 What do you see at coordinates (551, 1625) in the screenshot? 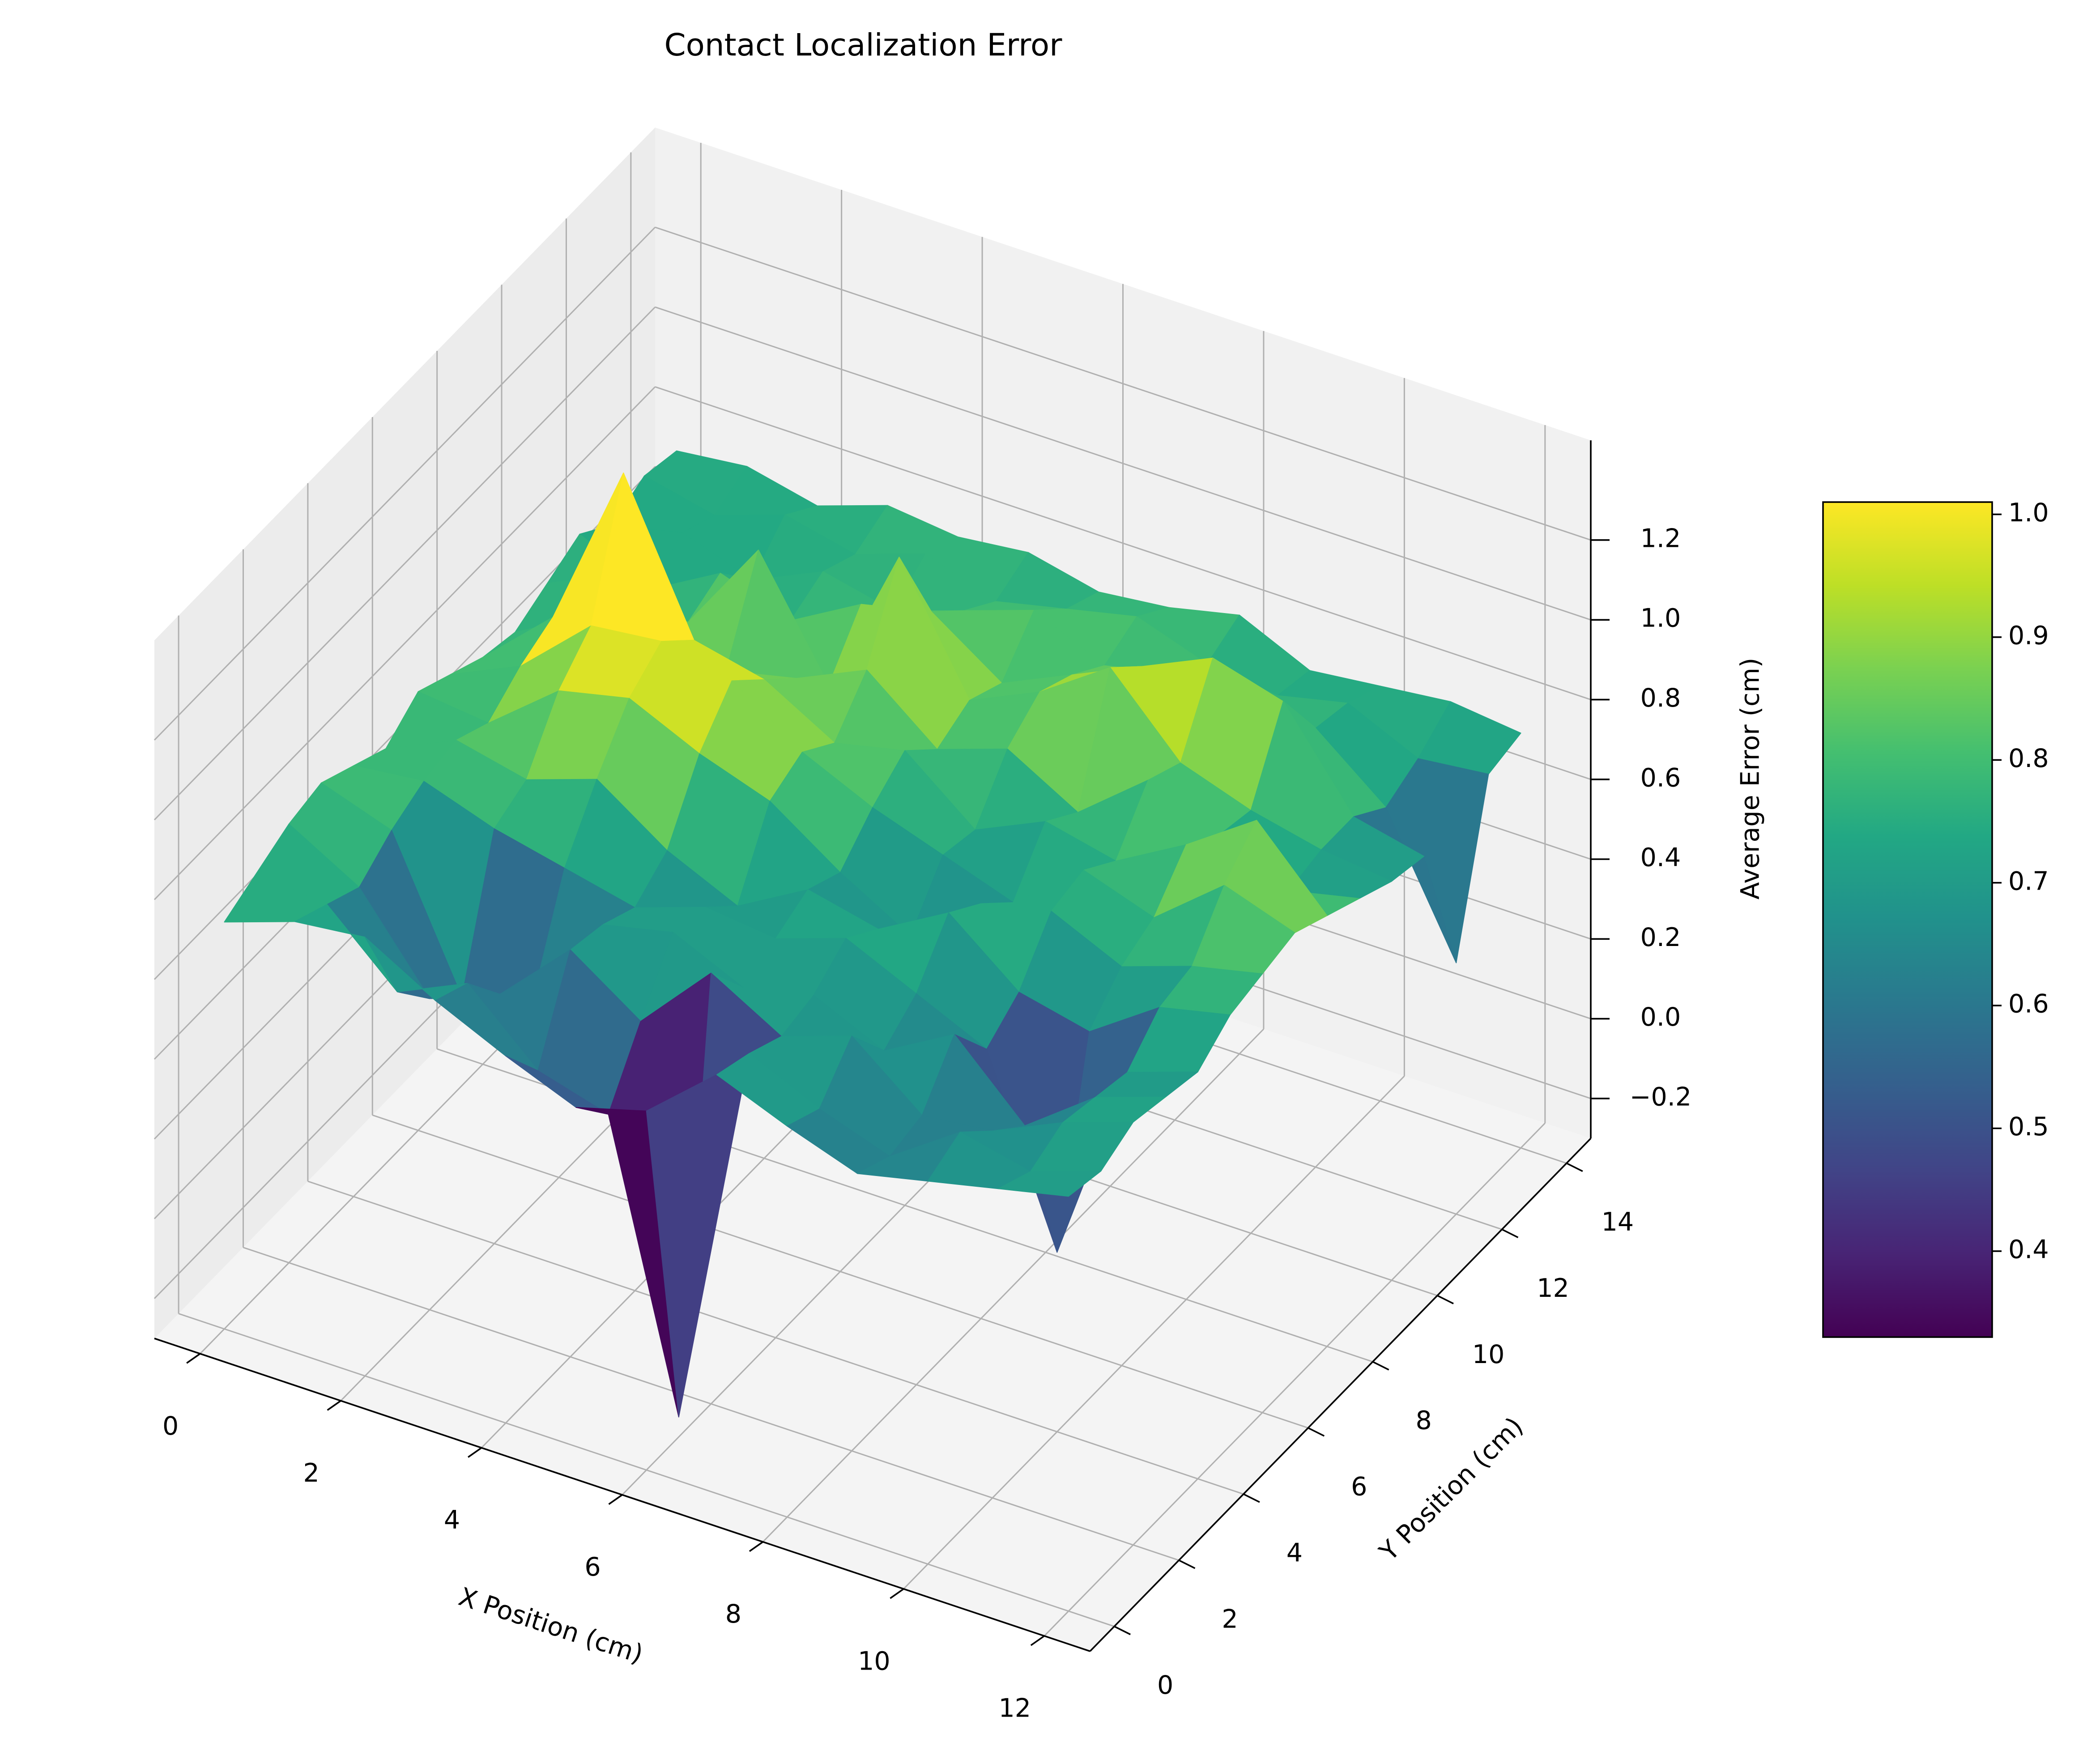
I see `x-axis-label: X Position (cm)` at bounding box center [551, 1625].